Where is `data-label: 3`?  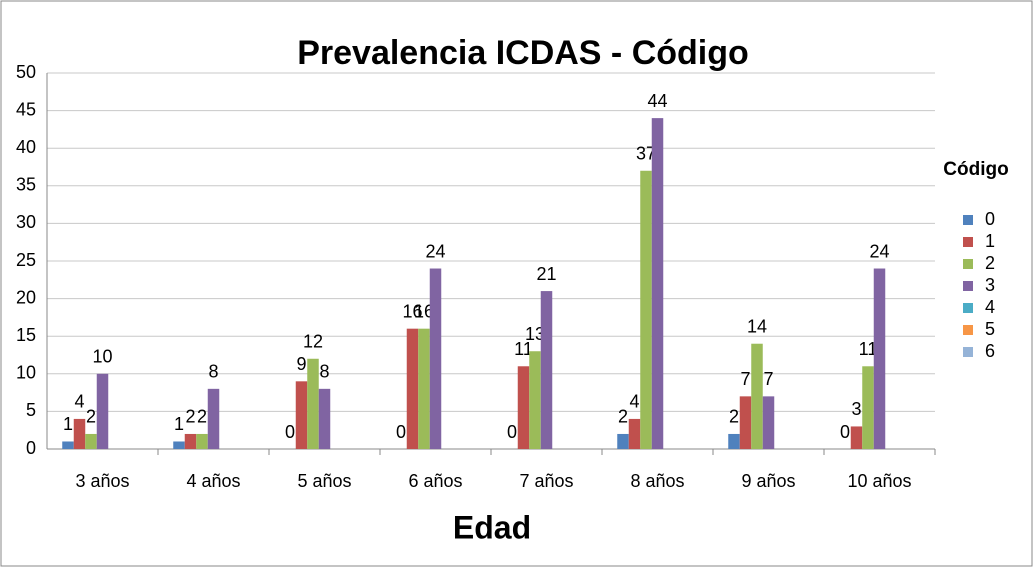 data-label: 3 is located at coordinates (856, 409).